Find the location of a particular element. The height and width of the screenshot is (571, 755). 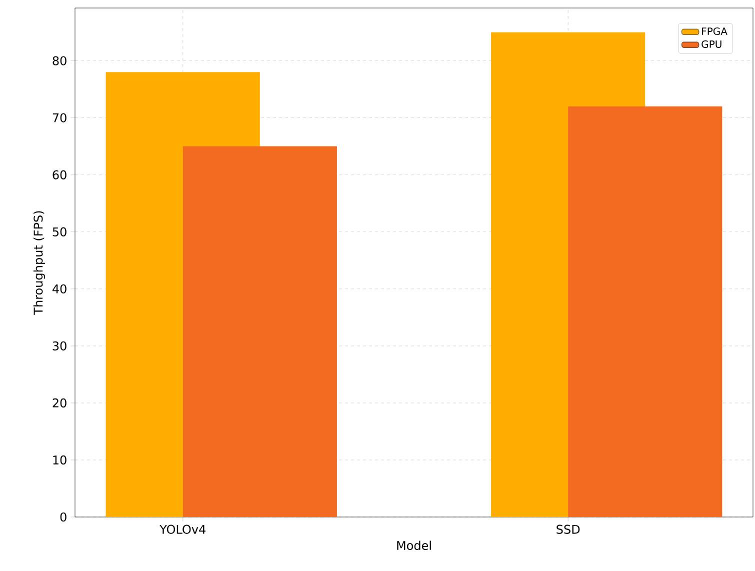

y-tick-label: 60 is located at coordinates (59, 175).